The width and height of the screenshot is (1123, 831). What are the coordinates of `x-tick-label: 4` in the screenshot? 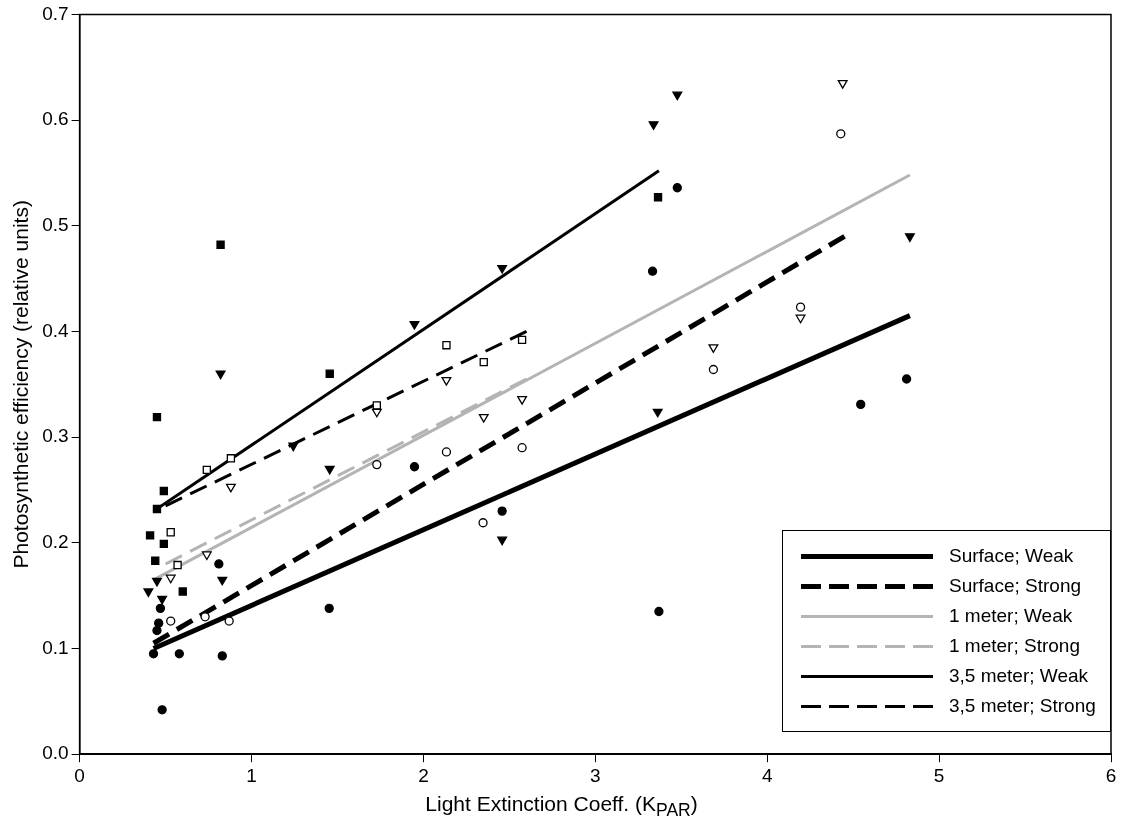 It's located at (767, 775).